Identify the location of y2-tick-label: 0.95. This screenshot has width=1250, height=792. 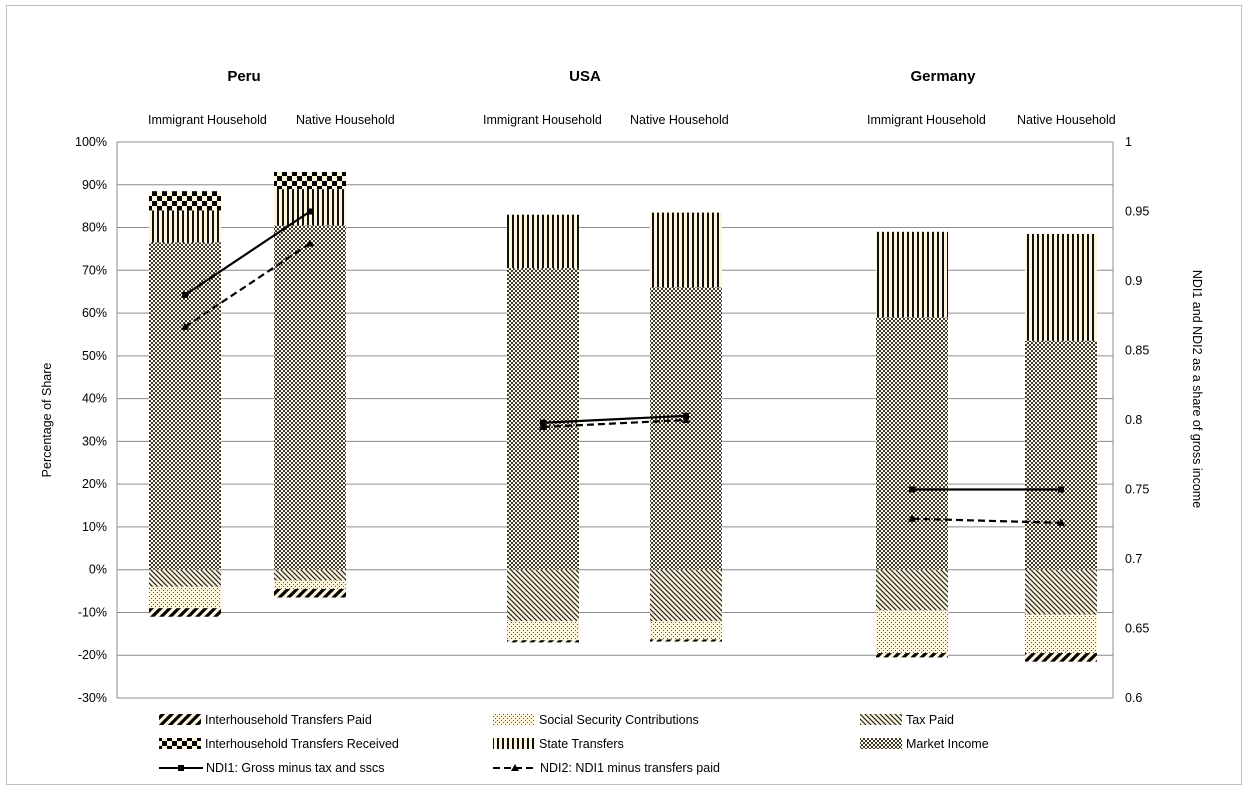
(1137, 212).